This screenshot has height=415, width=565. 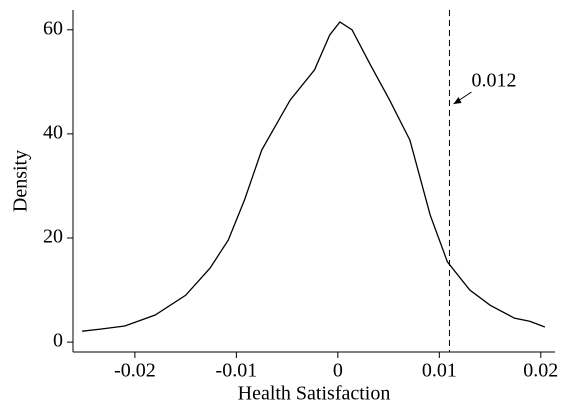 I want to click on y-tick-label: 40, so click(x=53, y=132).